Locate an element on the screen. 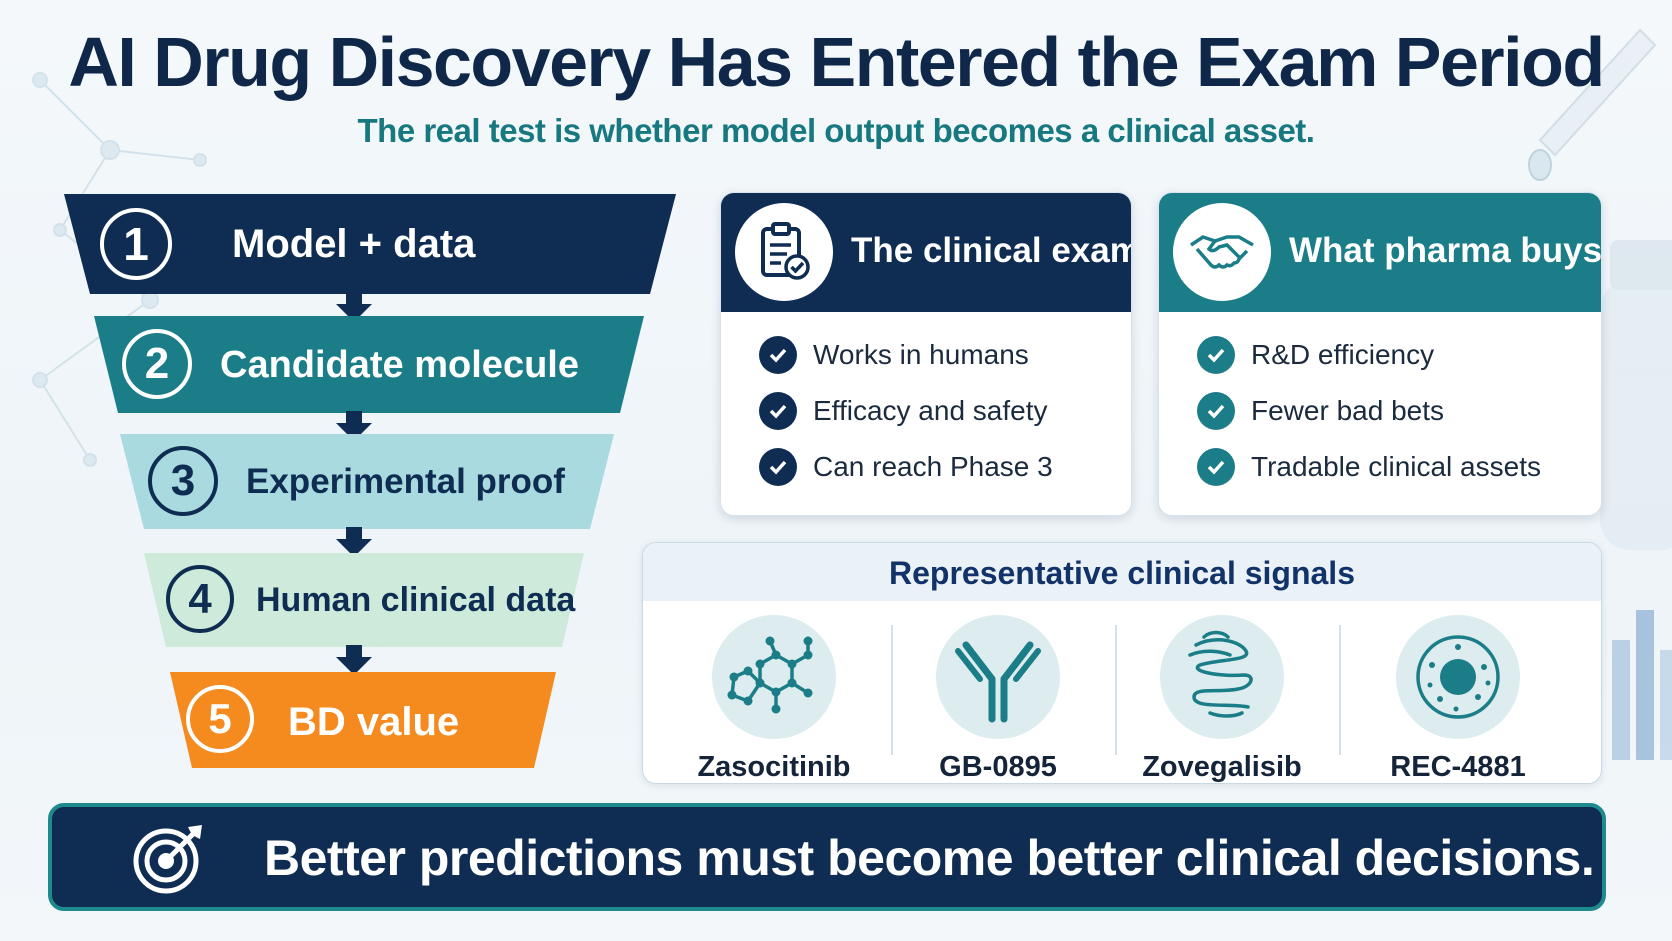 Image resolution: width=1672 pixels, height=941 pixels. funnel-stage-5-number: 5 is located at coordinates (220, 719).